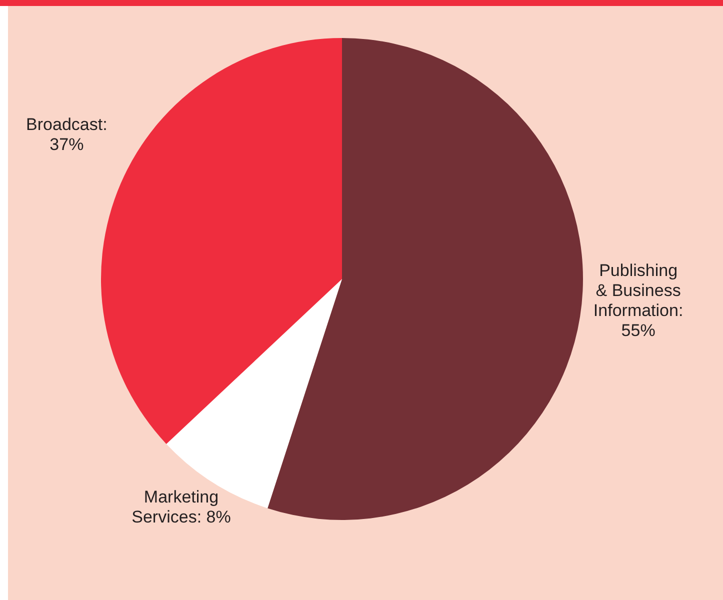  What do you see at coordinates (181, 506) in the screenshot?
I see `slice-label: Marketing Services: 8%` at bounding box center [181, 506].